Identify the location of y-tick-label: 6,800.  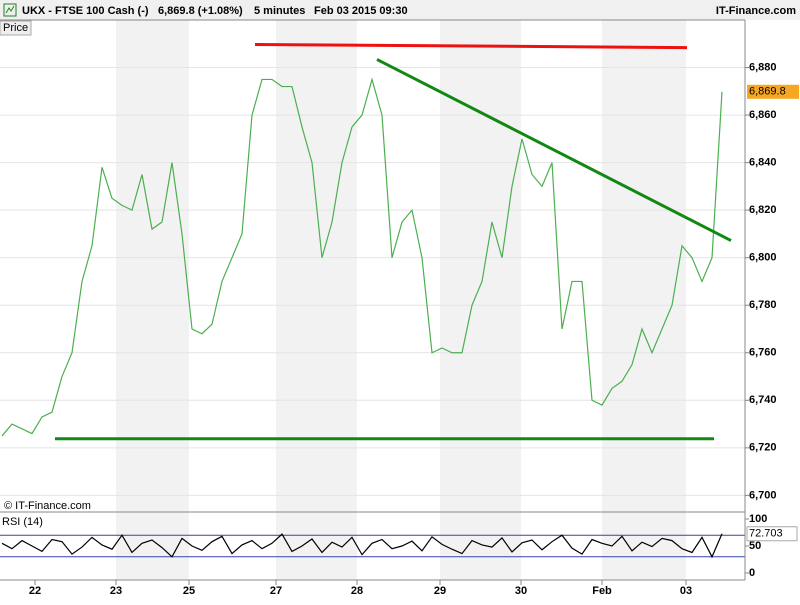
(763, 258).